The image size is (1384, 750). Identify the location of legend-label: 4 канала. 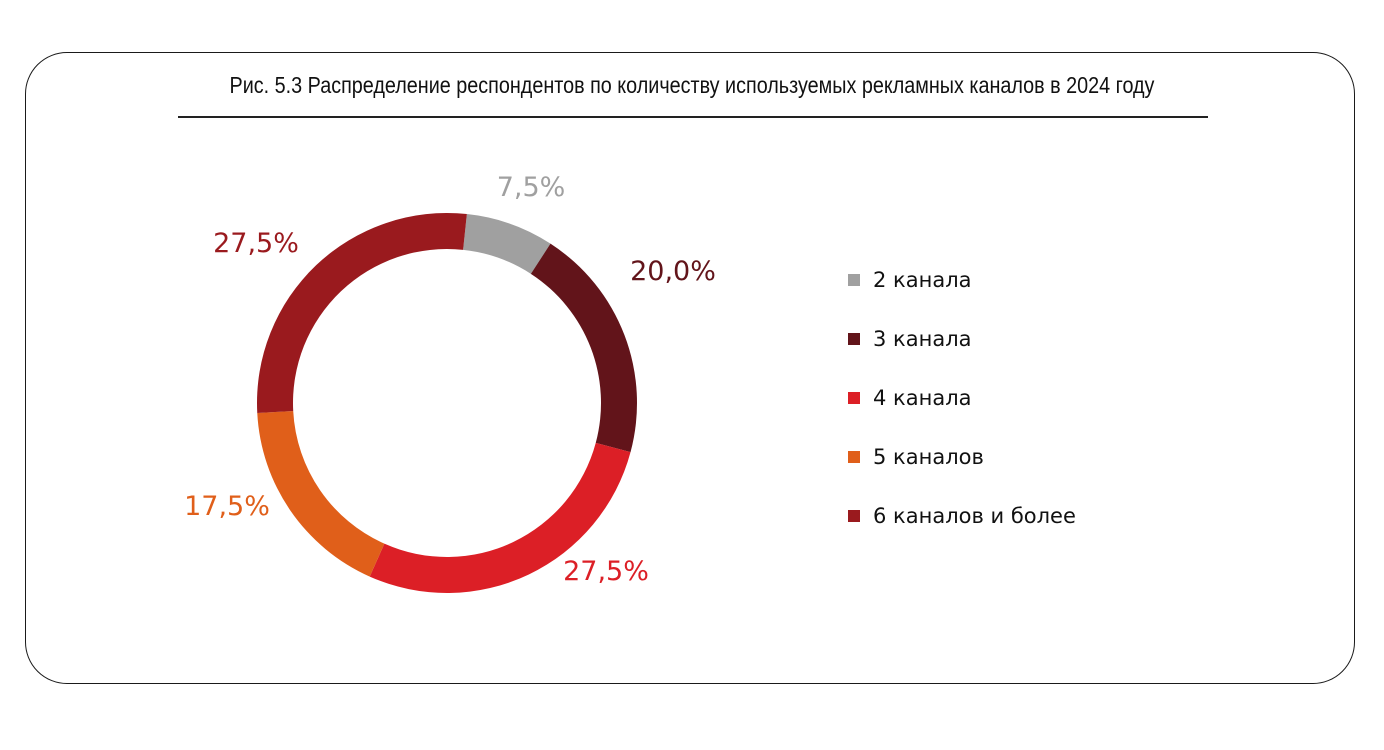
(922, 397).